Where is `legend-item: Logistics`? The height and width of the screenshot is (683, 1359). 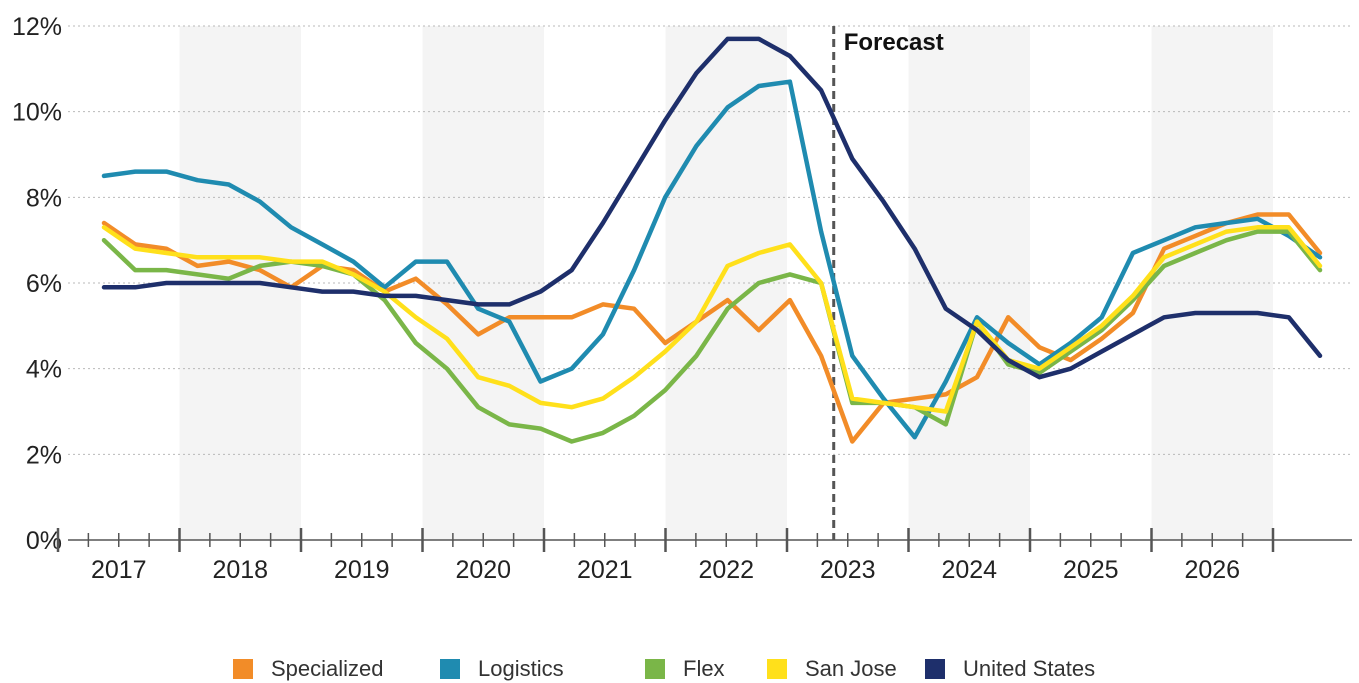
legend-item: Logistics is located at coordinates (502, 669).